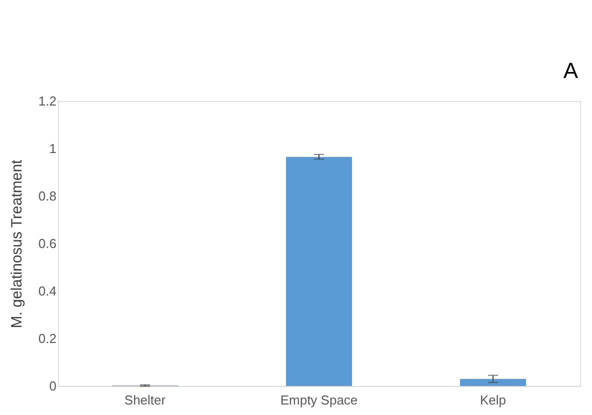 The image size is (592, 415). What do you see at coordinates (17, 243) in the screenshot?
I see `y-axis-title: M. gelatinosus Treatment` at bounding box center [17, 243].